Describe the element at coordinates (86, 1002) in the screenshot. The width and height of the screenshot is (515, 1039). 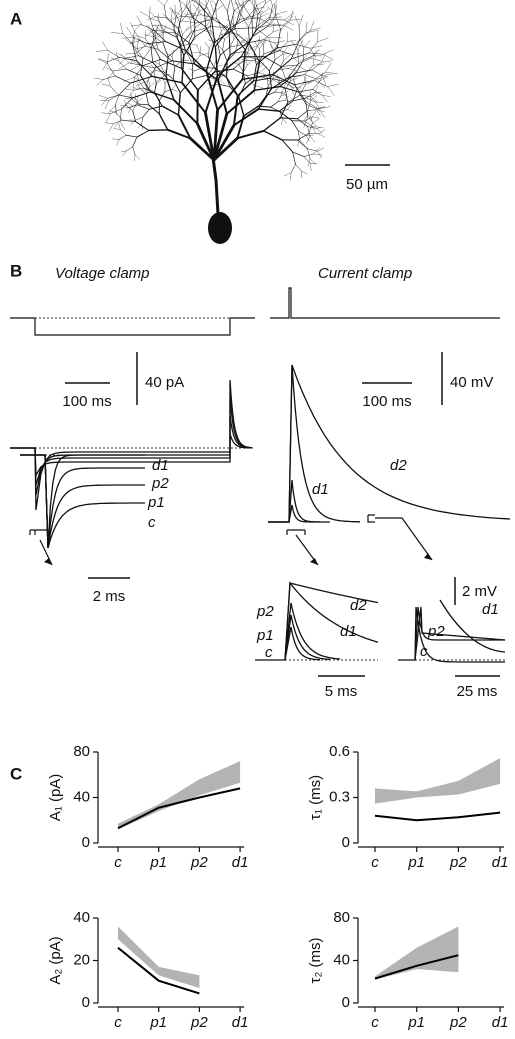
I see `y-tick-label: 0` at that location.